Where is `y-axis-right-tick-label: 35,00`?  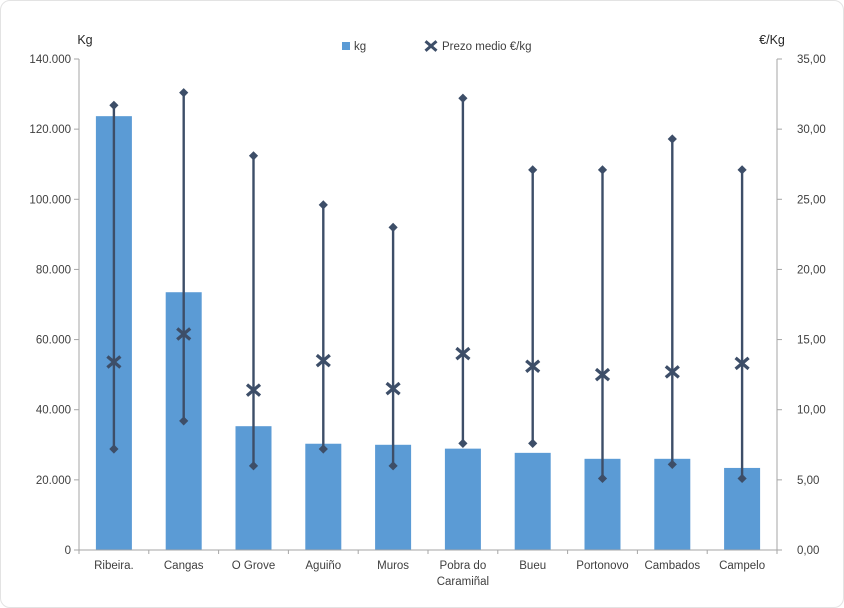 y-axis-right-tick-label: 35,00 is located at coordinates (811, 60).